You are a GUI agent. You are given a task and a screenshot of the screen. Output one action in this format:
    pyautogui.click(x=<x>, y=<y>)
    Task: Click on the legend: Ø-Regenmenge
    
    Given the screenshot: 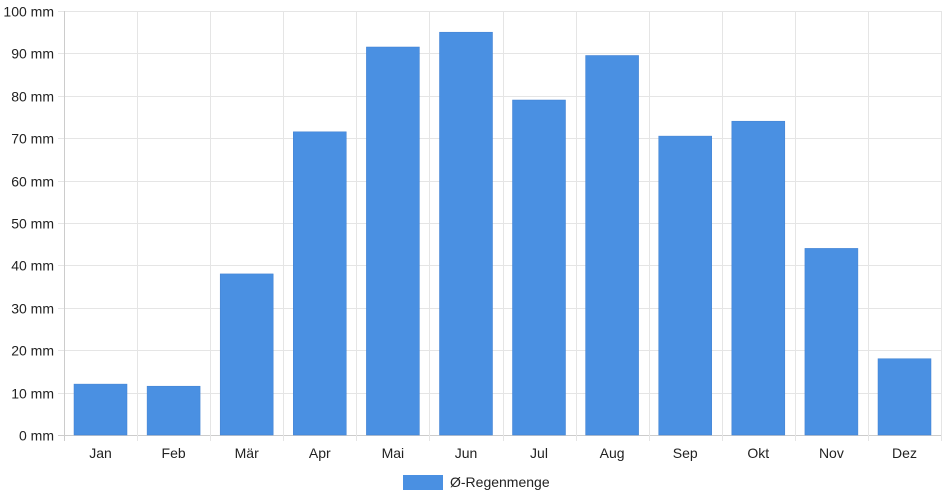 What is the action you would take?
    pyautogui.click(x=476, y=482)
    